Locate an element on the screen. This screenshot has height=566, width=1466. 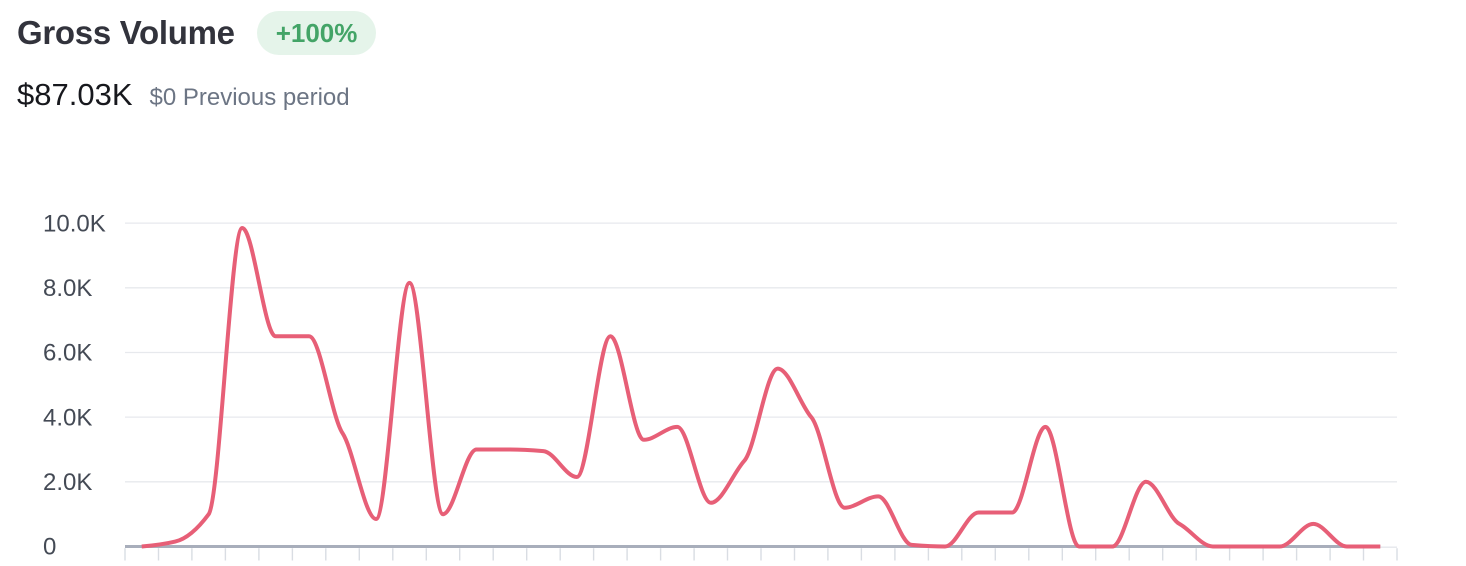
chart-header: Gross Volume +100% is located at coordinates (197, 33).